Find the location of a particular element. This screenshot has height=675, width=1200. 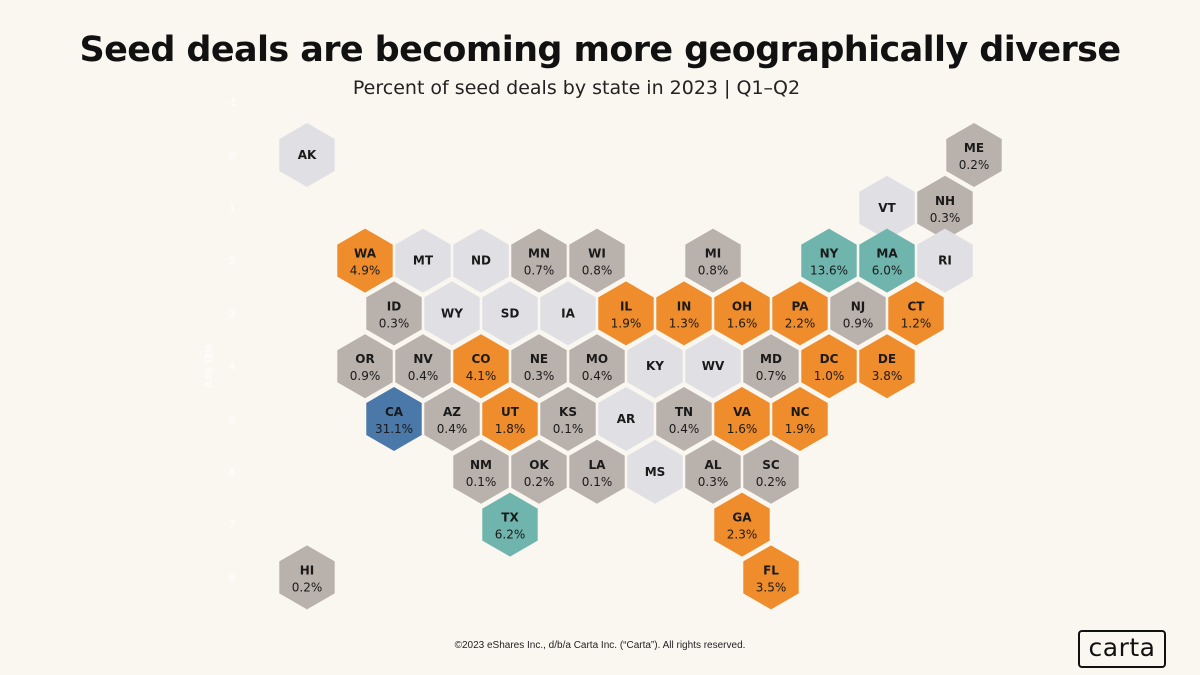

state-tile-nm: NM 0.1% is located at coordinates (481, 471).